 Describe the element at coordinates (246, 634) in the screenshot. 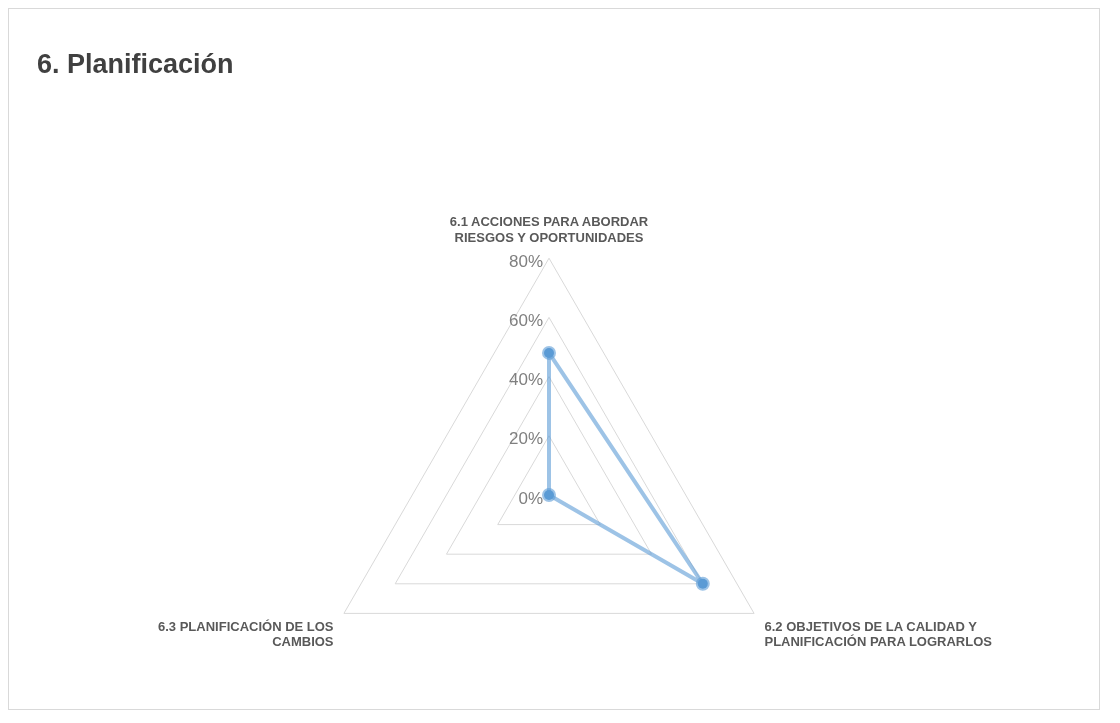

I see `spoke-label: 6.3 PLANIFICACIÓN DE LOS CAMBIOS` at that location.